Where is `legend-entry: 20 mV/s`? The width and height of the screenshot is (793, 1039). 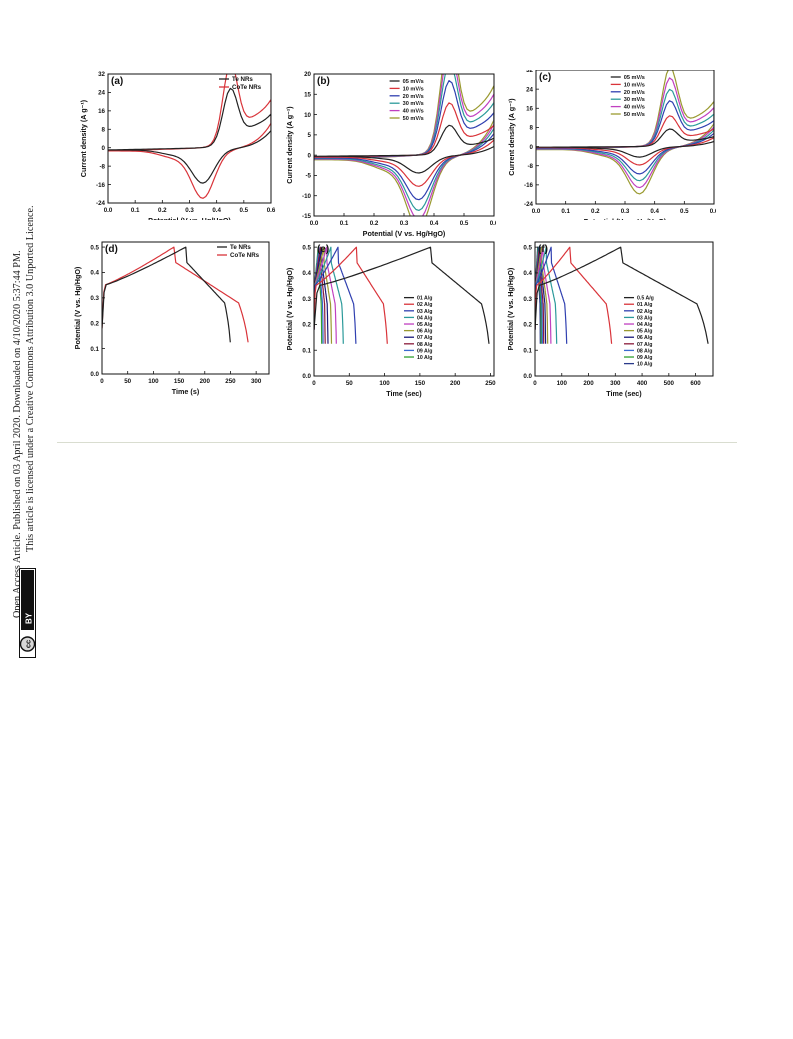
legend-entry: 20 mV/s is located at coordinates (634, 93).